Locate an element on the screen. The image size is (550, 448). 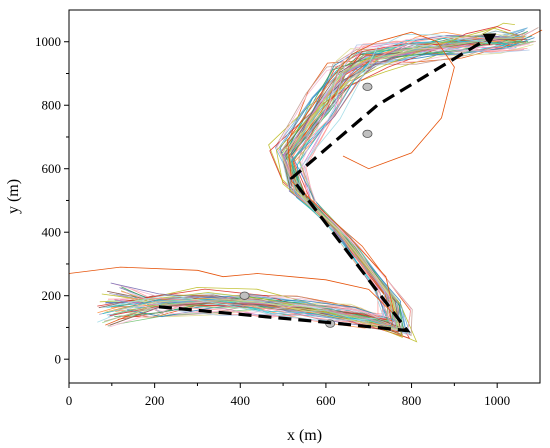
y-tick-label: 0 is located at coordinates (58, 359).